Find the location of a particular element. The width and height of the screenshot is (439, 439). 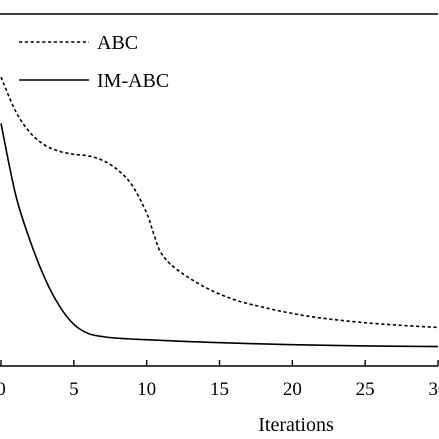

x-tick-label-0: 0 is located at coordinates (3, 389).